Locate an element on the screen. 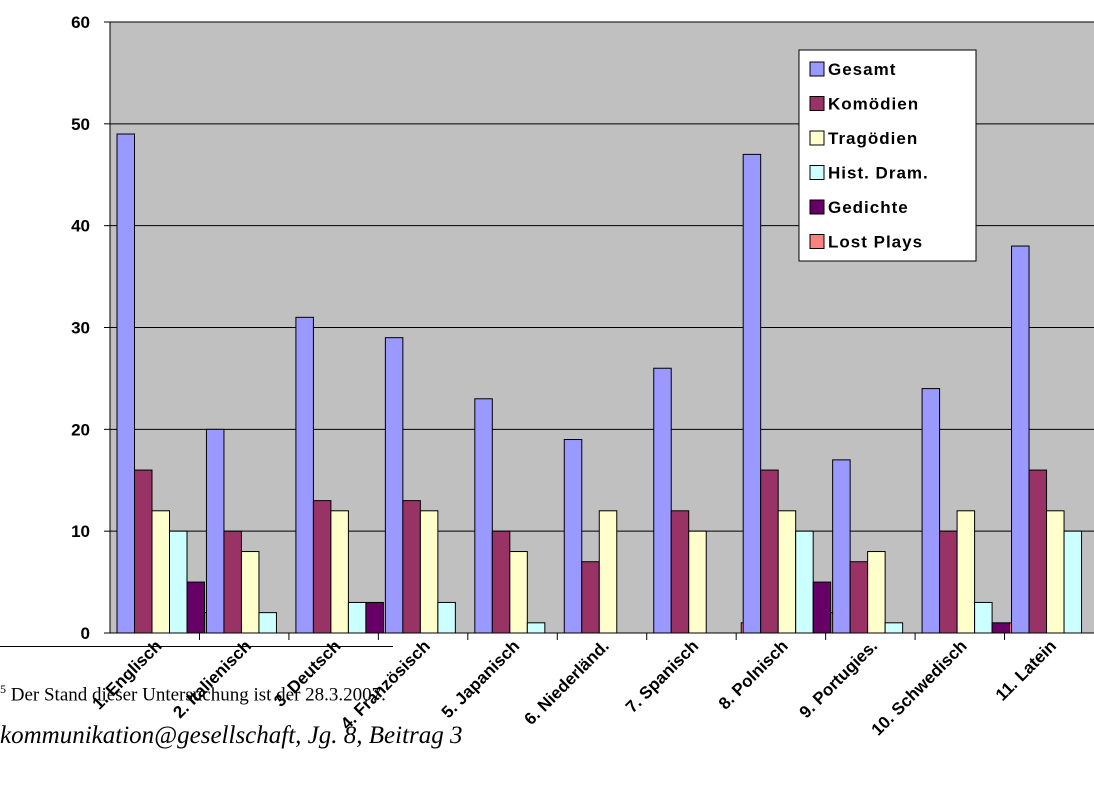 The width and height of the screenshot is (1094, 789). legend-label: Tragödien is located at coordinates (873, 138).